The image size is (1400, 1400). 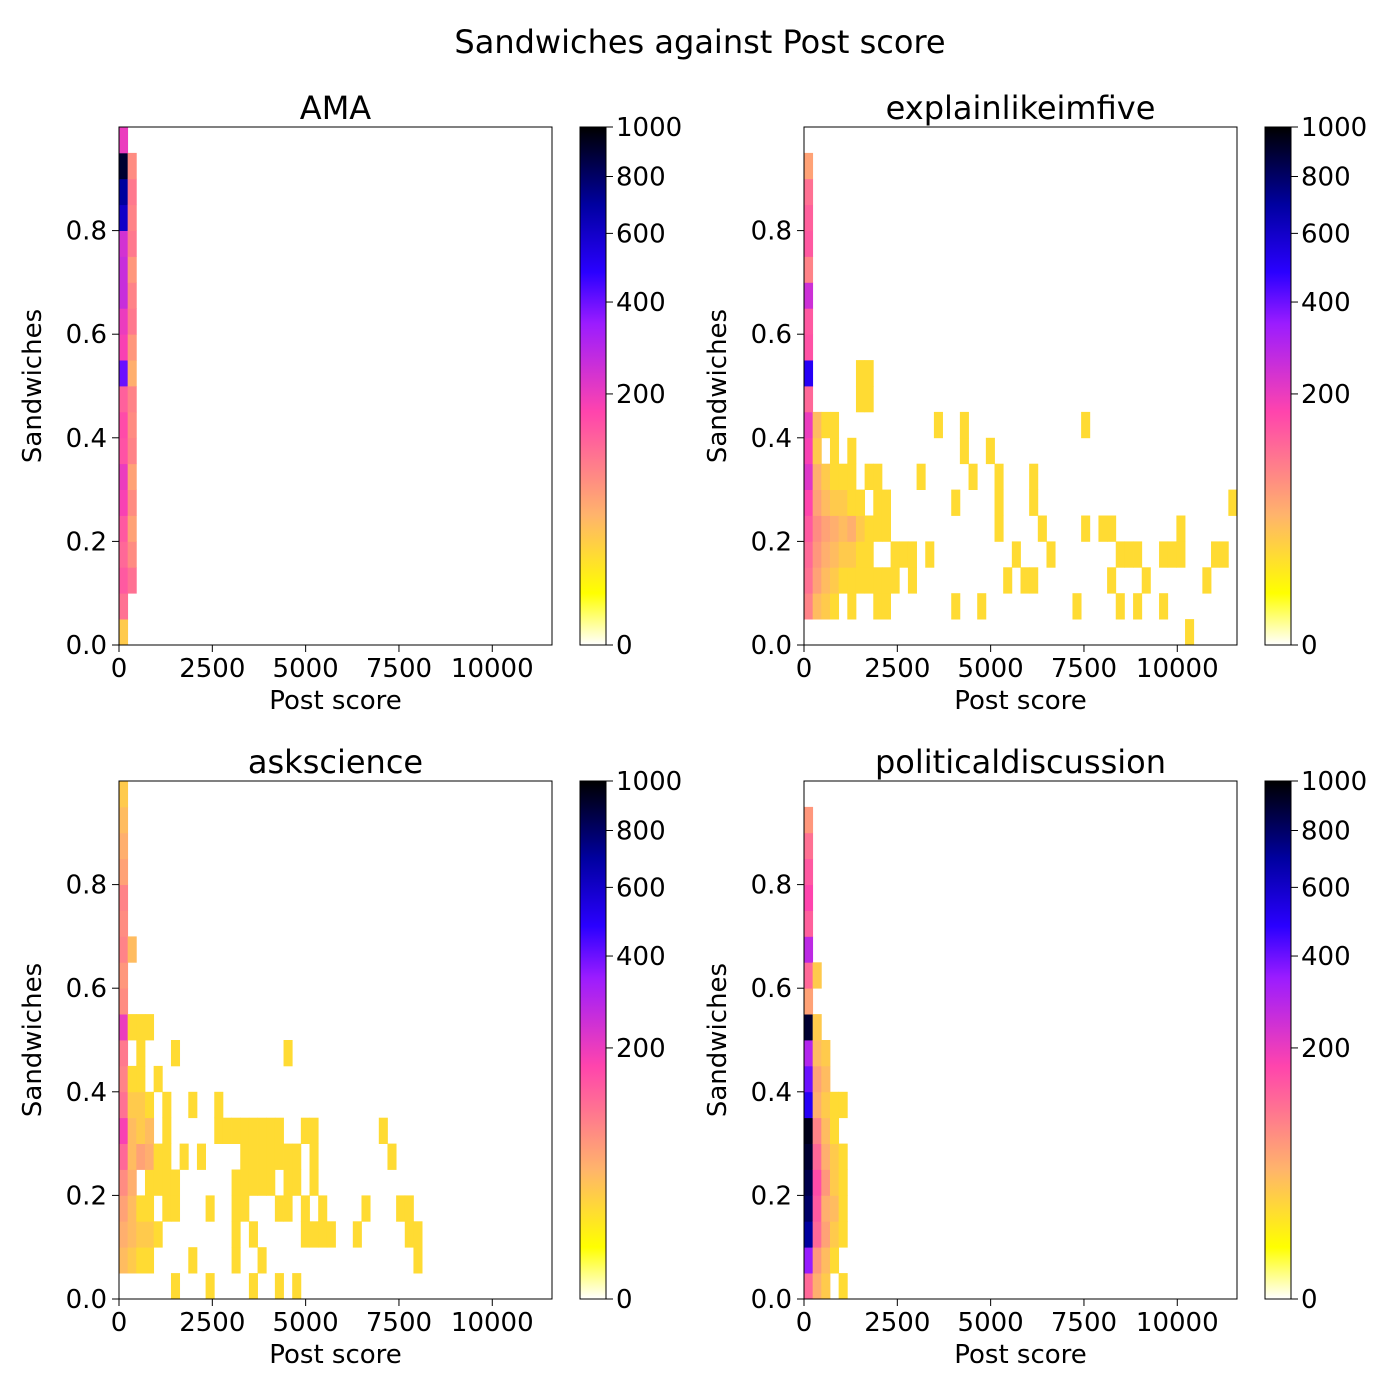 I want to click on colorbar-tick-label: 800, so click(x=1326, y=831).